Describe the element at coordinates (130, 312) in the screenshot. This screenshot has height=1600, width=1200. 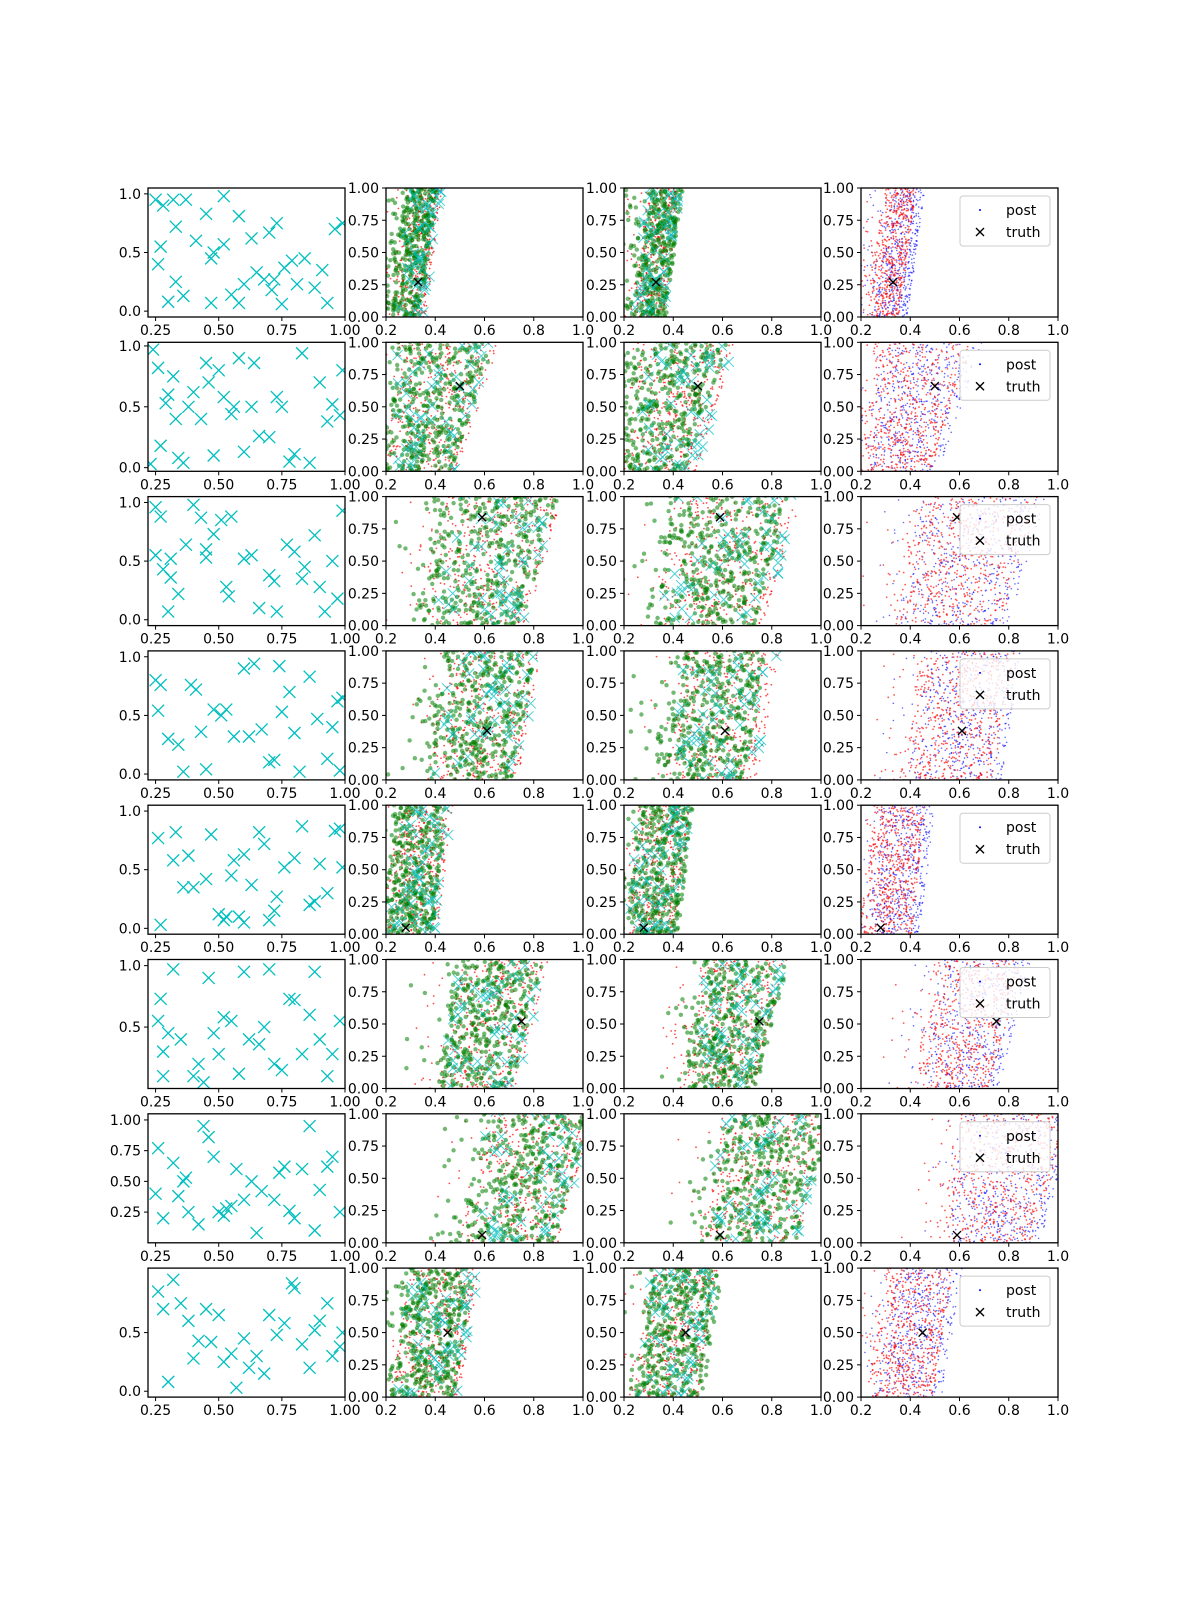
I see `y-tick-label: 0.0` at that location.